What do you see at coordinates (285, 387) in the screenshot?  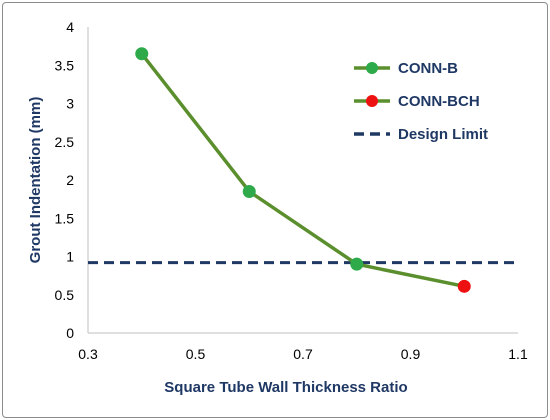 I see `x-axis-title: Square Tube Wall Thickness Ratio` at bounding box center [285, 387].